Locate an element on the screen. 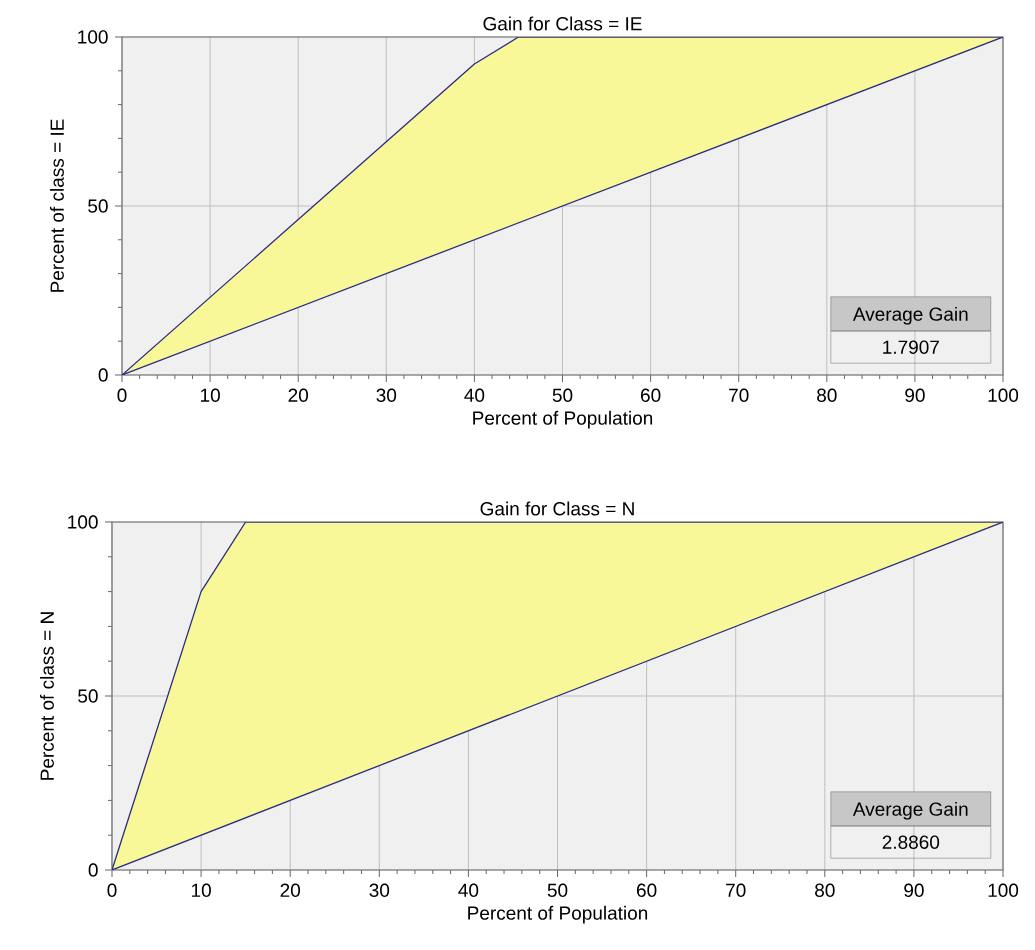 This screenshot has width=1035, height=950. y-axis-title: Percent of class = IE is located at coordinates (56, 205).